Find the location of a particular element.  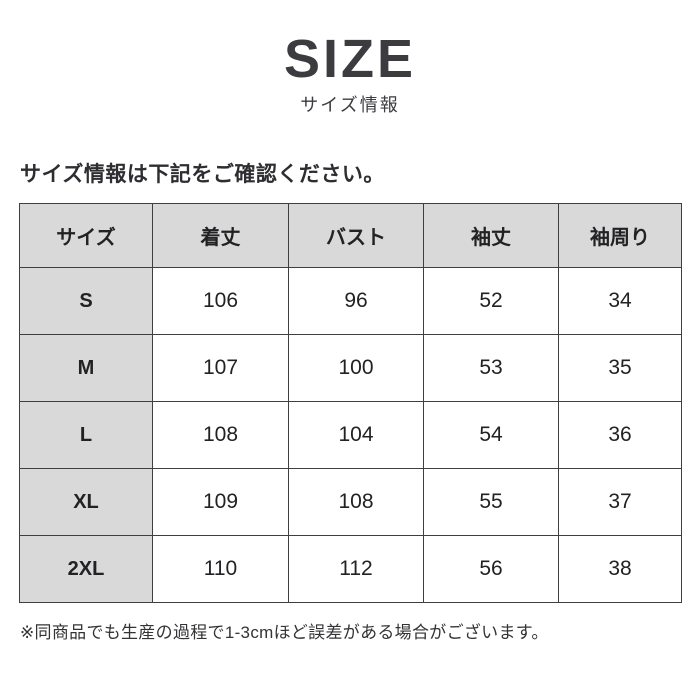

table-row-2xl: 2XL 110 112 56 38 is located at coordinates (350, 569).